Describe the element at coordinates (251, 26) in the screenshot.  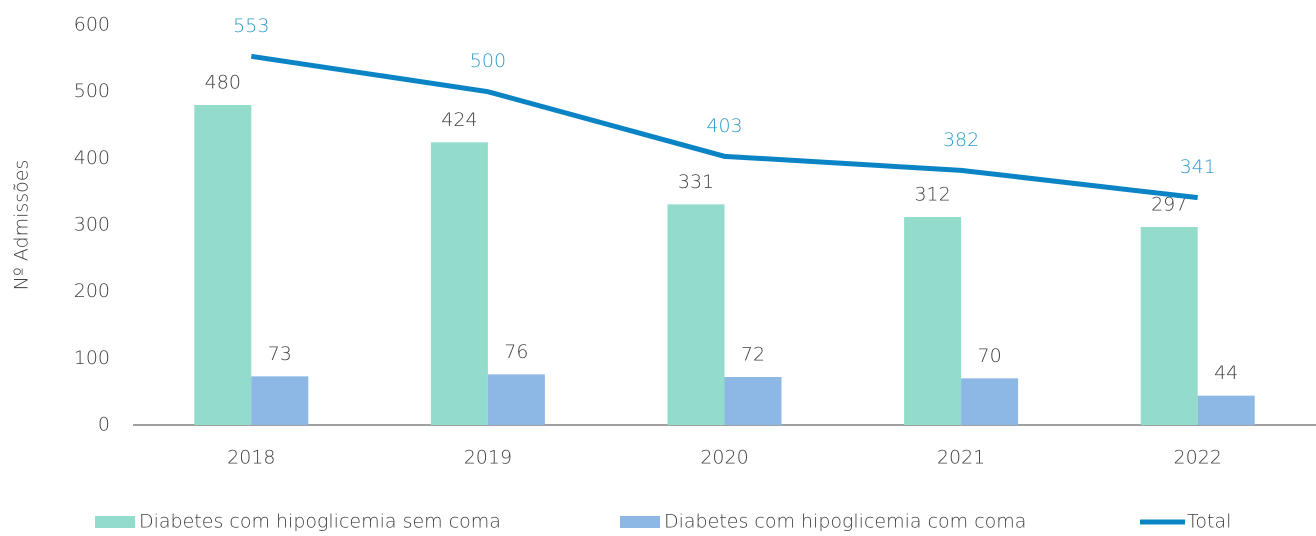
I see `data-label: 553` at that location.